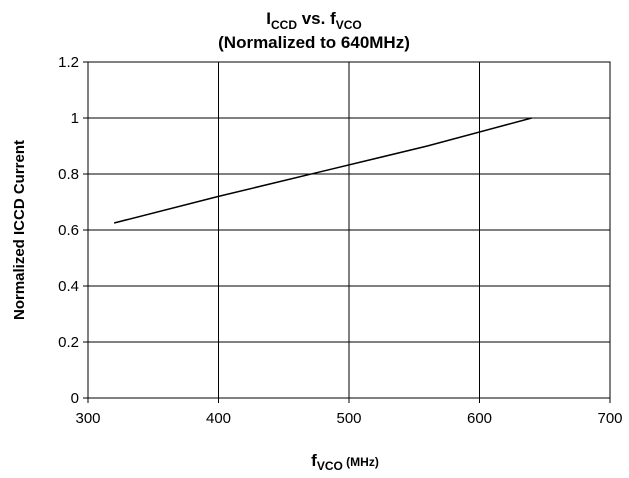 This screenshot has height=478, width=629. I want to click on x-tick-label: 400, so click(218, 418).